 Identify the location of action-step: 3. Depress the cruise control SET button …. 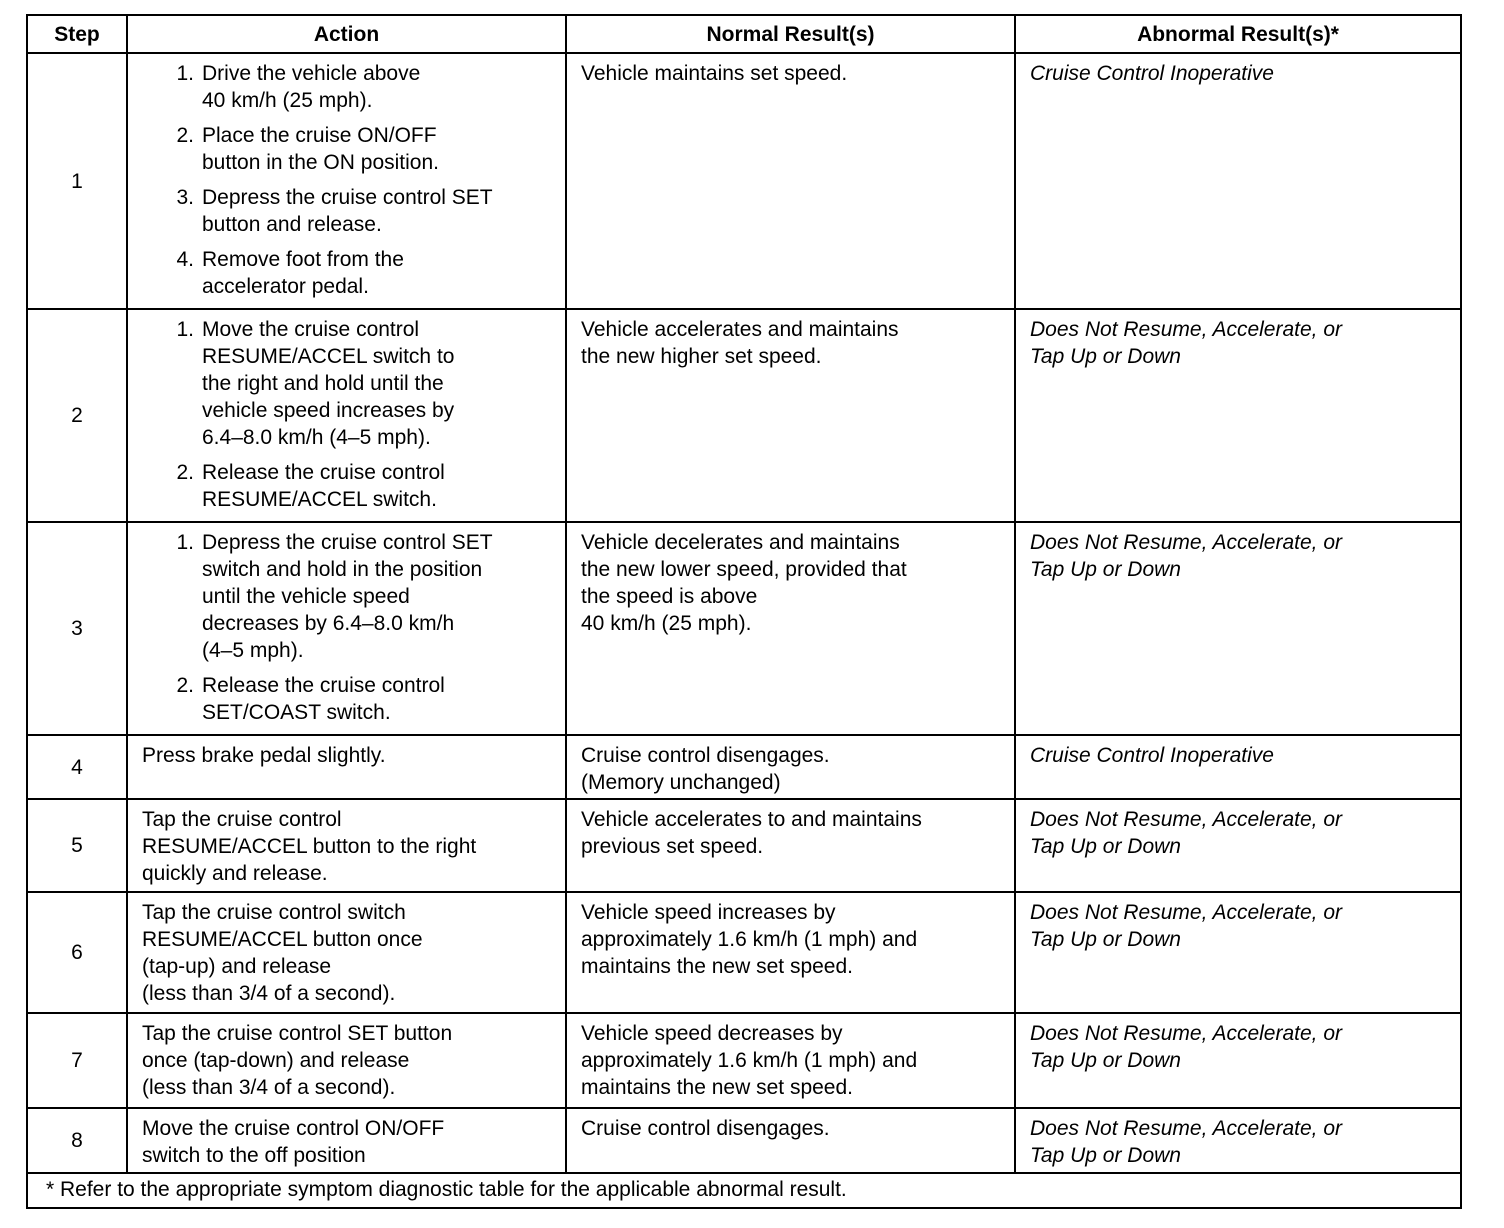
(341, 211).